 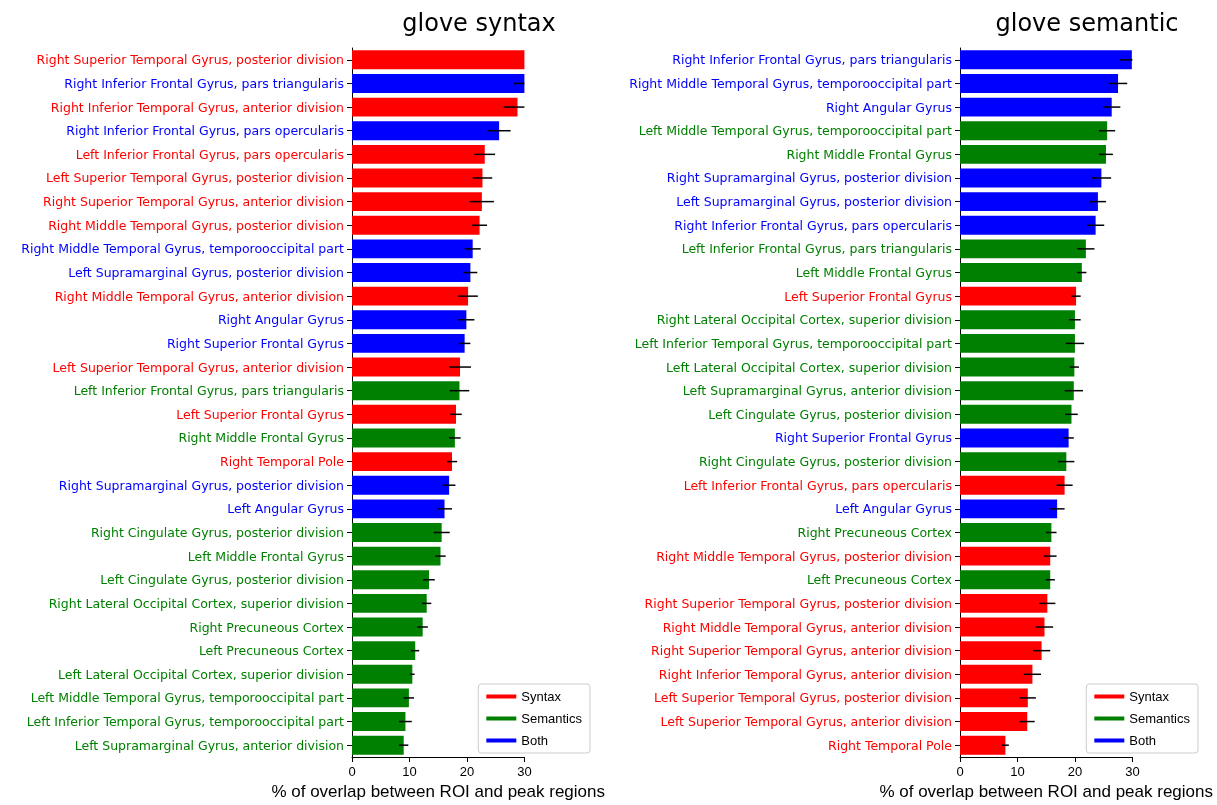 What do you see at coordinates (1143, 740) in the screenshot?
I see `legend-label: Both` at bounding box center [1143, 740].